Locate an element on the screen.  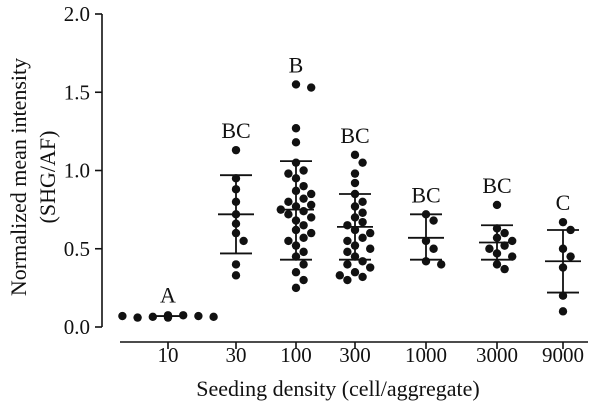
x-axis-title: Seeding density (cell/aggregate) is located at coordinates (337, 388).